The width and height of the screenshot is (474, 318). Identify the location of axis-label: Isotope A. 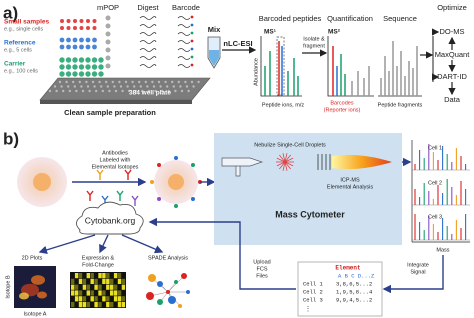
(35, 314).